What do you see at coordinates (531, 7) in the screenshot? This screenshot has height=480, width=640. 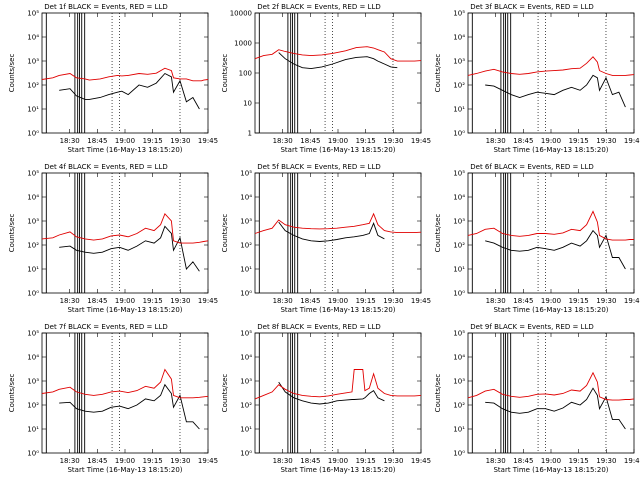 I see `chart-title: Det 3f BLACK = Events, RED = LLD` at bounding box center [531, 7].